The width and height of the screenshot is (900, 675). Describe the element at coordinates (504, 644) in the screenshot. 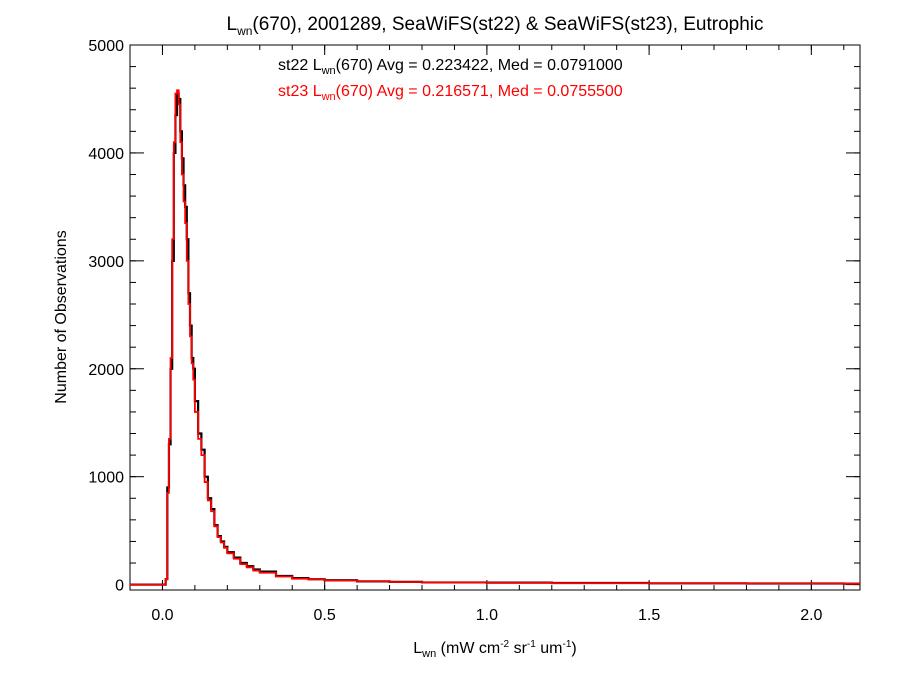

I see `x-title-sup1: -2` at that location.